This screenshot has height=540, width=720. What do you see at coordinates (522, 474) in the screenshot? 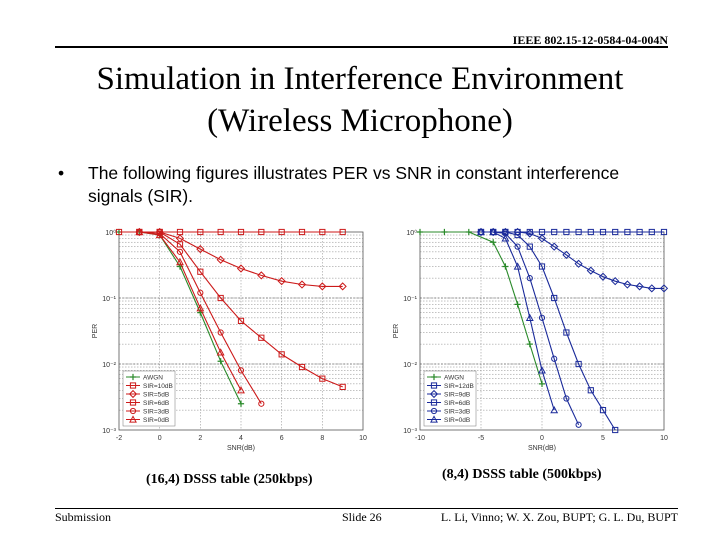
I see `caption-right: (8,4) DSSS table (500kbps)` at bounding box center [522, 474].